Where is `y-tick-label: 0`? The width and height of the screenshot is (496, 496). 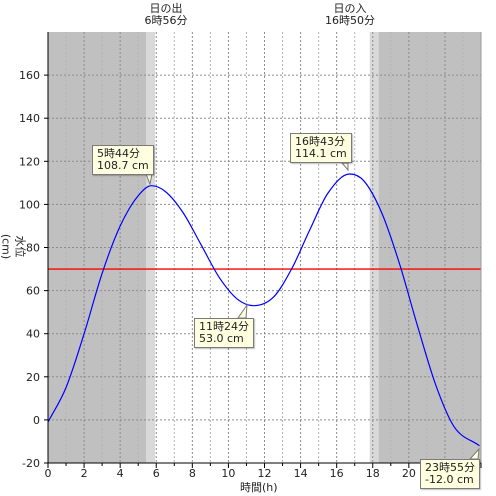
y-tick-label: 0 is located at coordinates (36, 420).